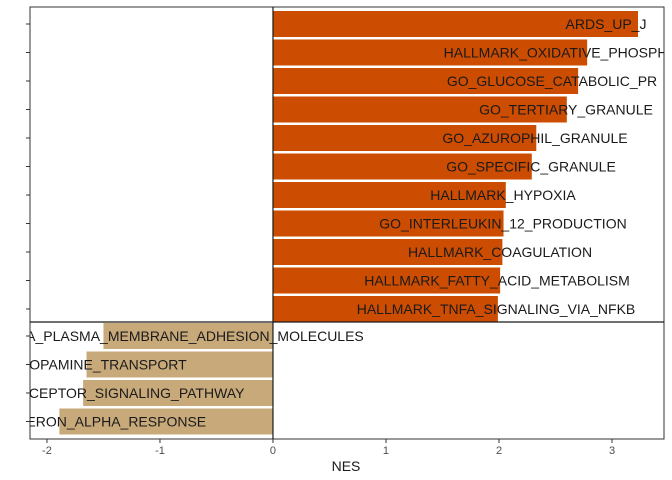  I want to click on bar-label-negative-1: OPAMINE_TRANSPORT, so click(108, 365).